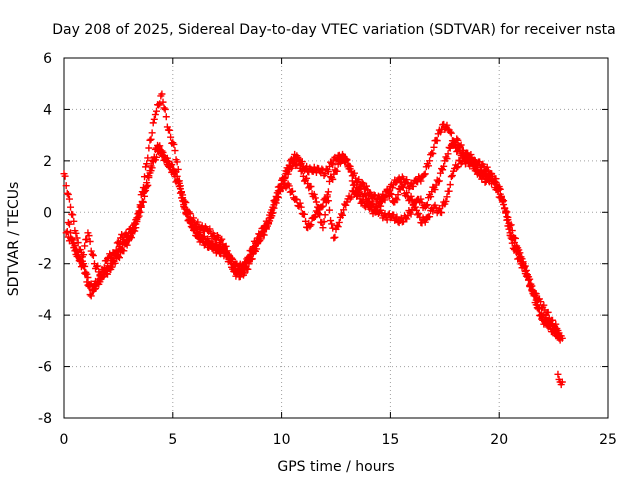  What do you see at coordinates (335, 467) in the screenshot?
I see `x-axis-label: GPS time / hours` at bounding box center [335, 467].